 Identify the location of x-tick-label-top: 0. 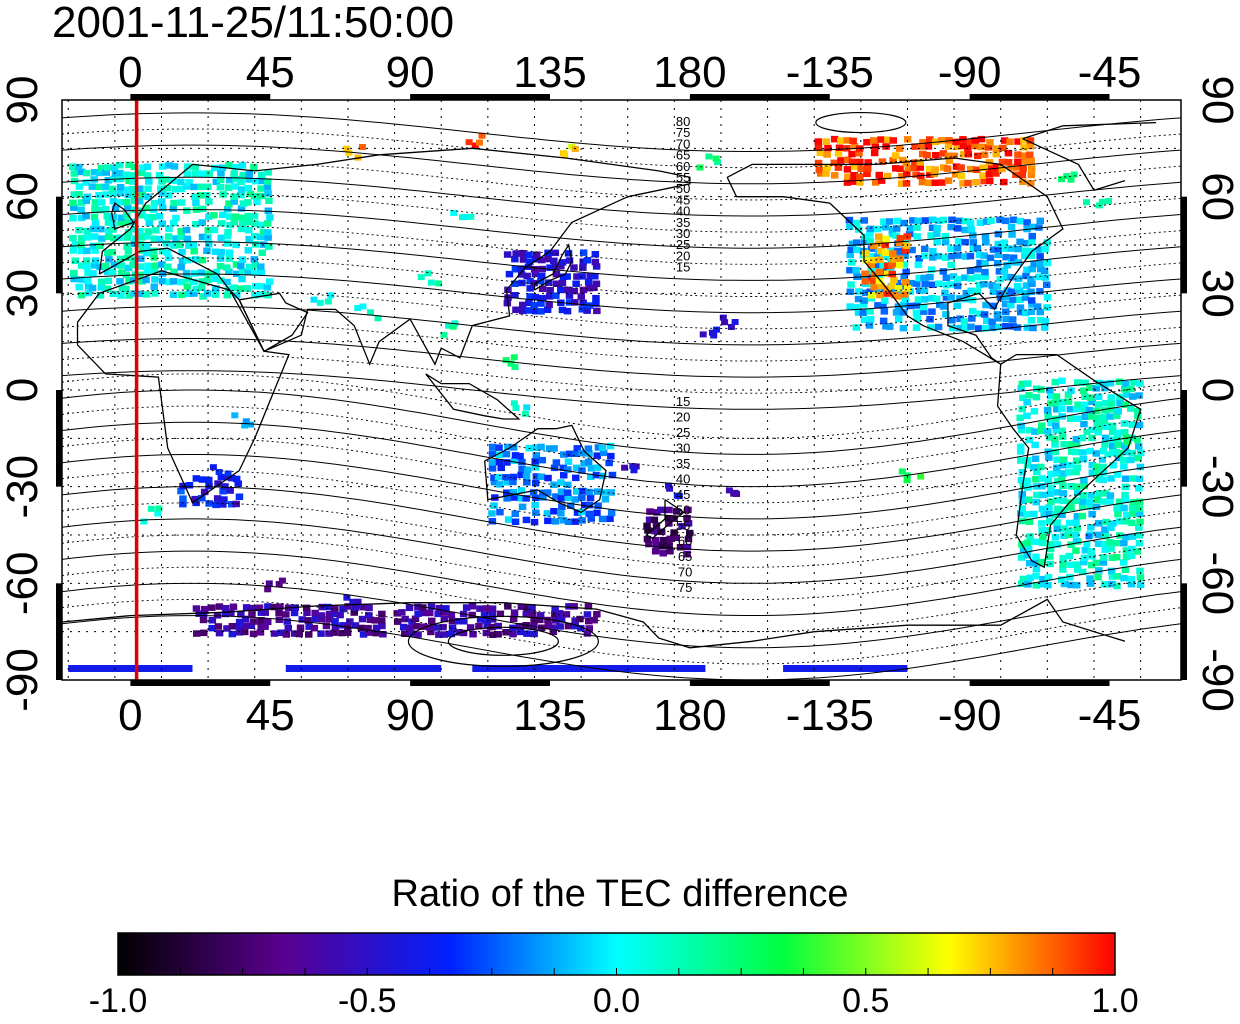
(130, 72).